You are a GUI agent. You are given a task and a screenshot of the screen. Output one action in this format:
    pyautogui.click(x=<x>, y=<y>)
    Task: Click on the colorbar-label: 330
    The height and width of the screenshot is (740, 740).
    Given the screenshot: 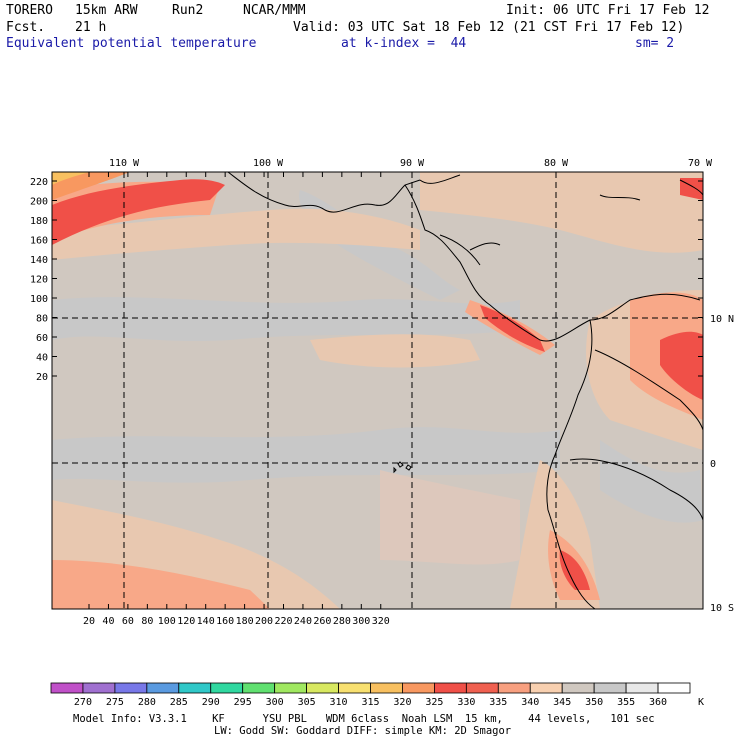 What is the action you would take?
    pyautogui.click(x=466, y=702)
    